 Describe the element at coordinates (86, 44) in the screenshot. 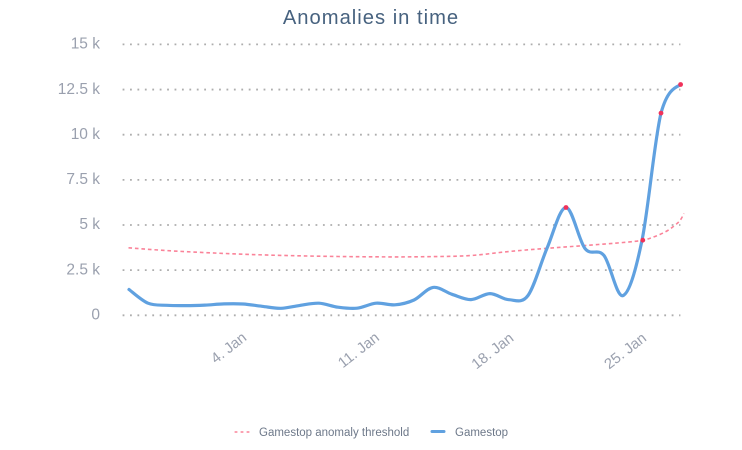

I see `svg-text: 15 k` at that location.